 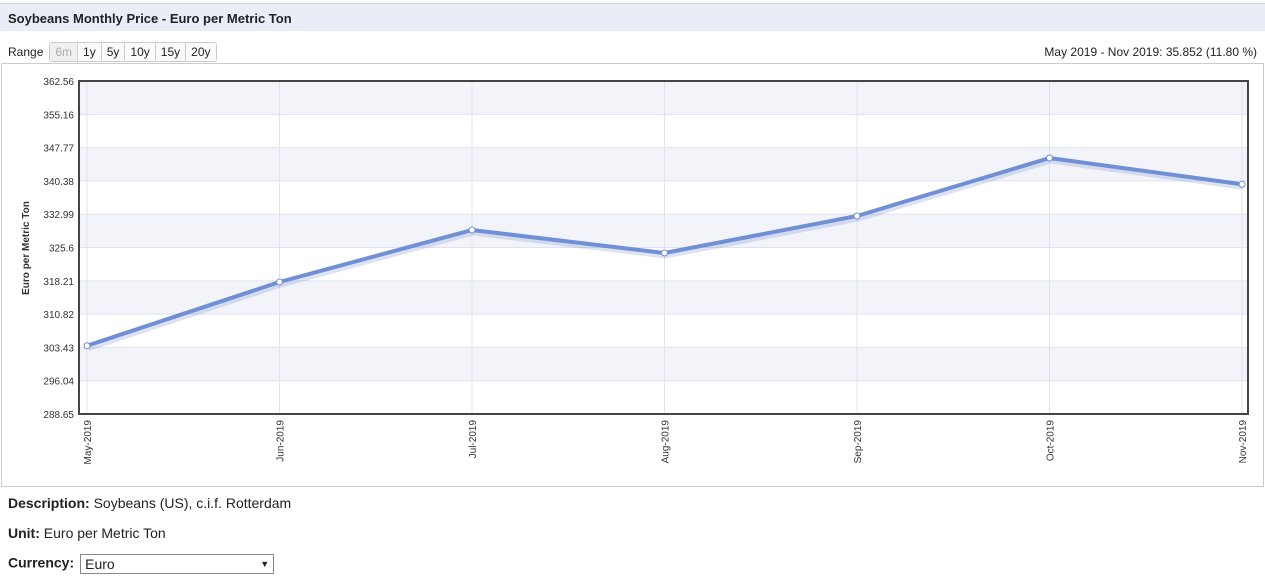 I want to click on y-tick-label: 325.6, so click(x=61, y=249).